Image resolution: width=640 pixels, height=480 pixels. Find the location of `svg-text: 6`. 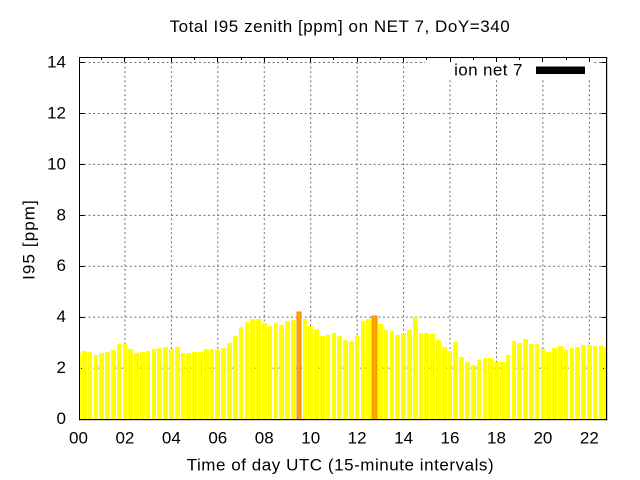

svg-text: 6 is located at coordinates (61, 265).